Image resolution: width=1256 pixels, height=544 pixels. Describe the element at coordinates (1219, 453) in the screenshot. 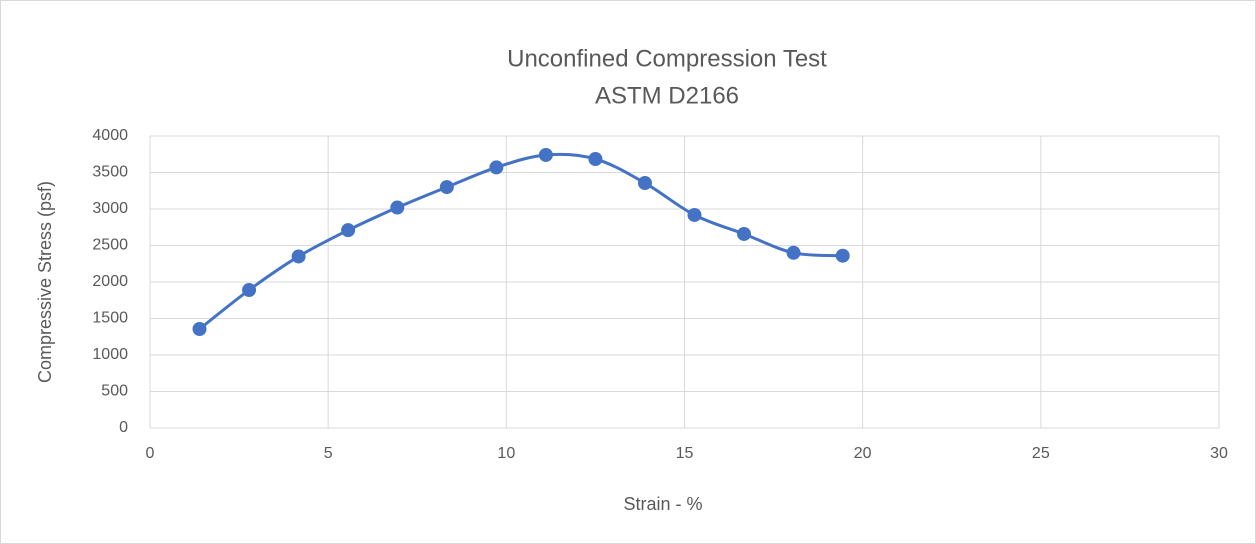

I see `x-tick-label: 30` at that location.